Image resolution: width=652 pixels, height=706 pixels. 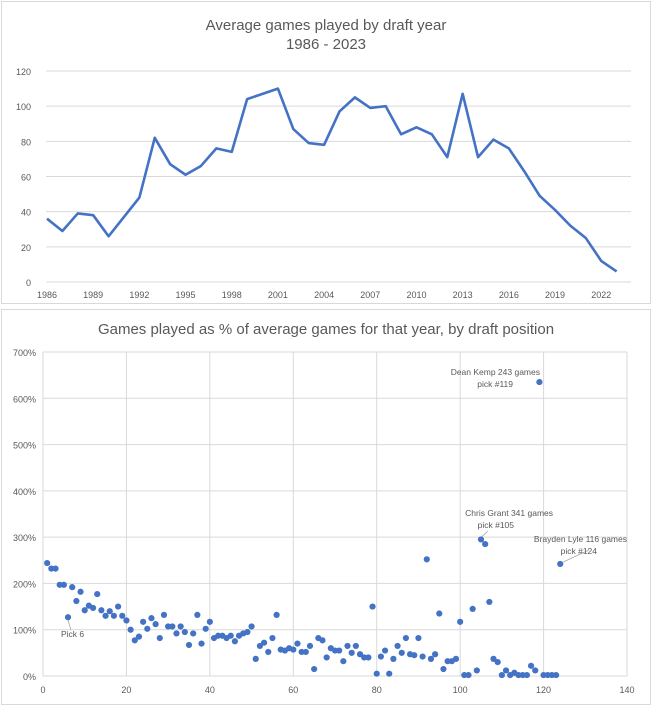 I want to click on y-tick-label: 120, so click(x=23, y=72).